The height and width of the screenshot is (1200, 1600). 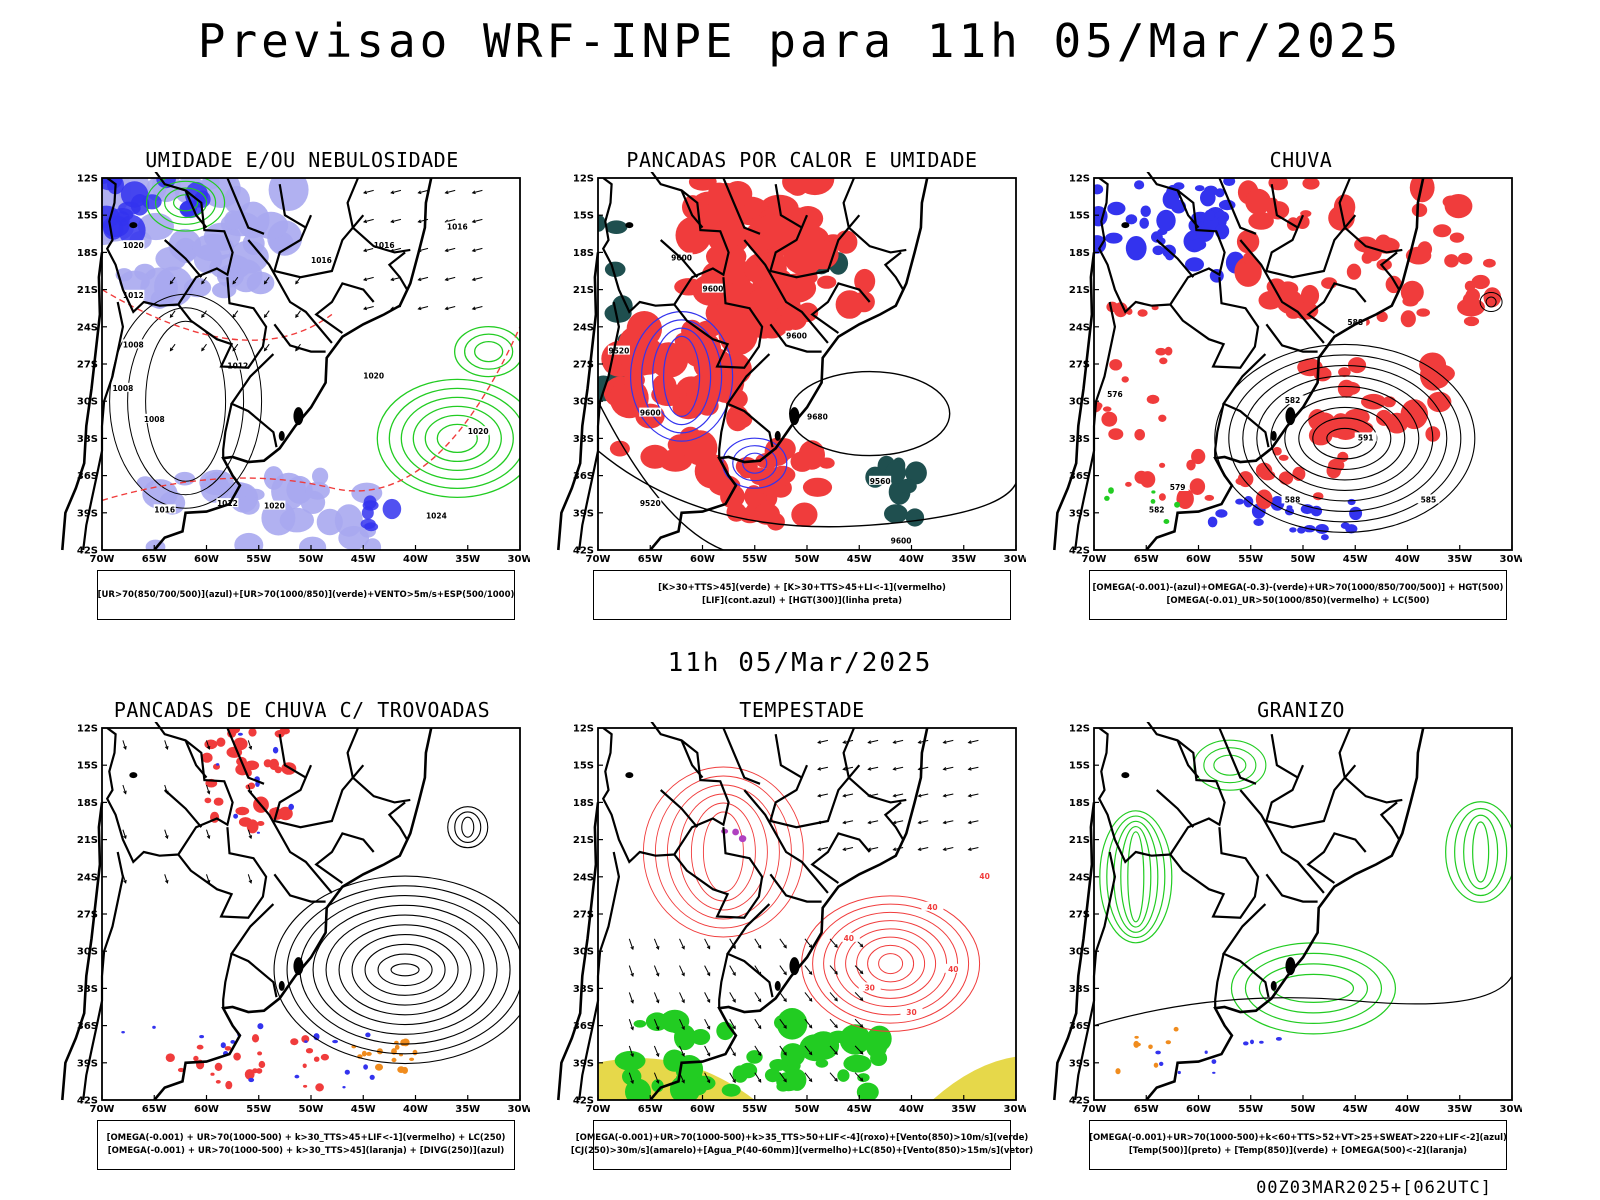 I want to click on temp850-contour, so click(x=1481, y=852).